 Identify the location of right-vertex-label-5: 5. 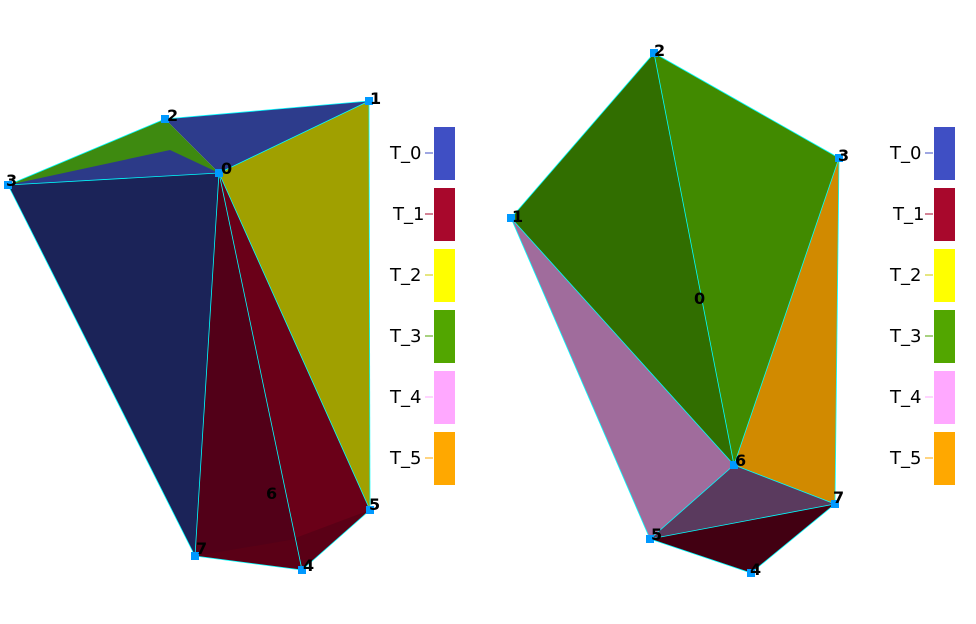
(656, 534).